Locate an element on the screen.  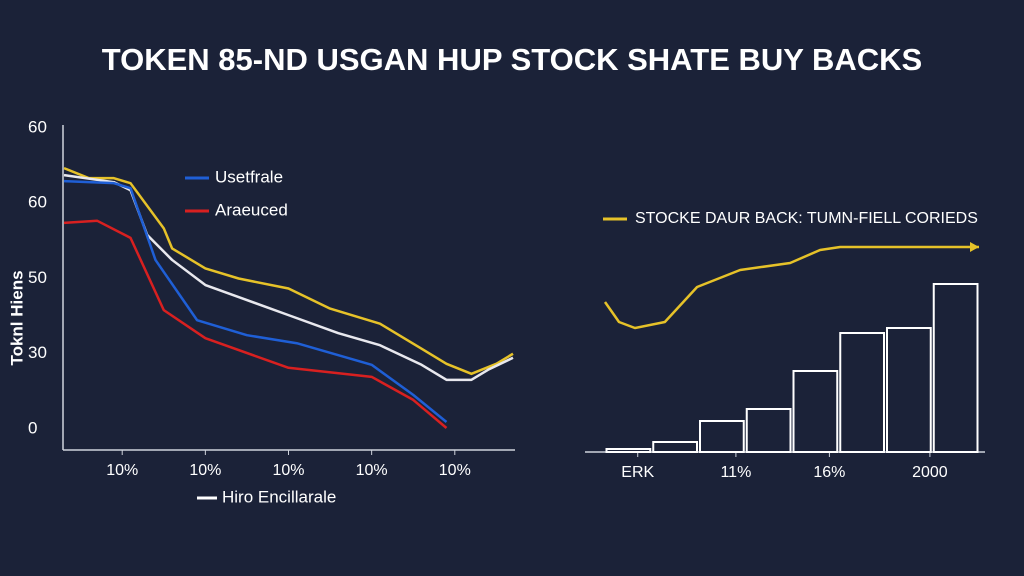
y-tick-label: 0 is located at coordinates (32, 427).